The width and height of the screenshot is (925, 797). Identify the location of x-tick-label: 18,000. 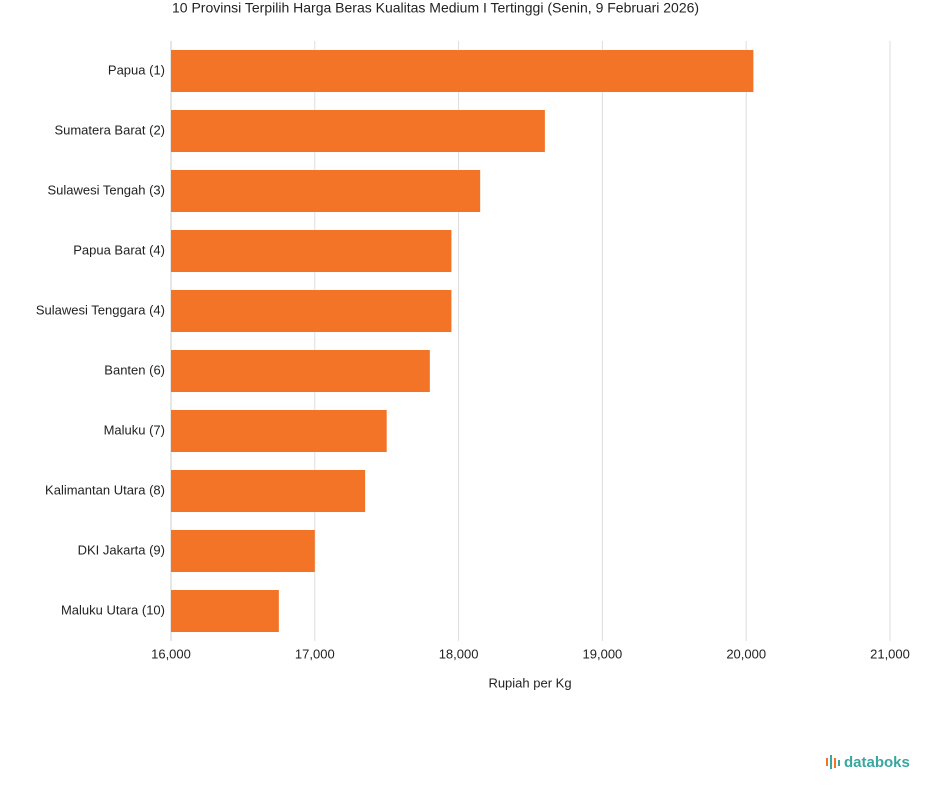
(459, 653).